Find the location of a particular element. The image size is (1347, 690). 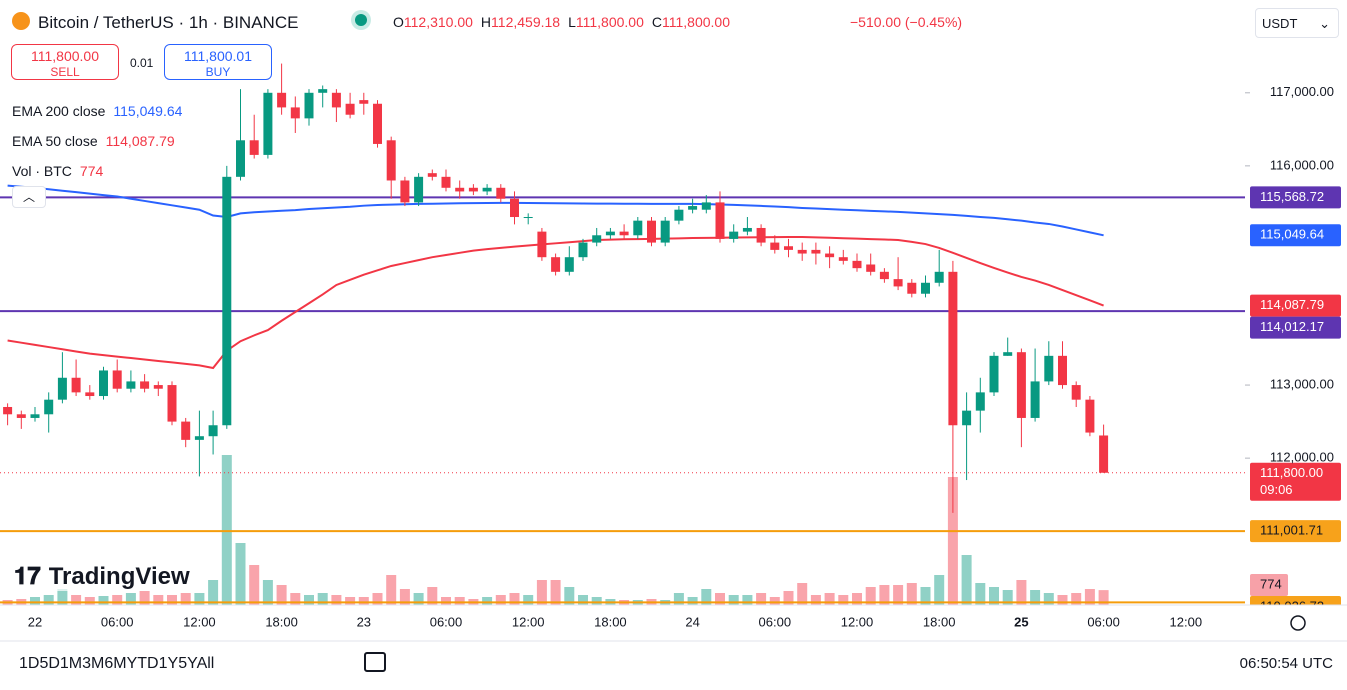

ohlc-key: O is located at coordinates (398, 22).